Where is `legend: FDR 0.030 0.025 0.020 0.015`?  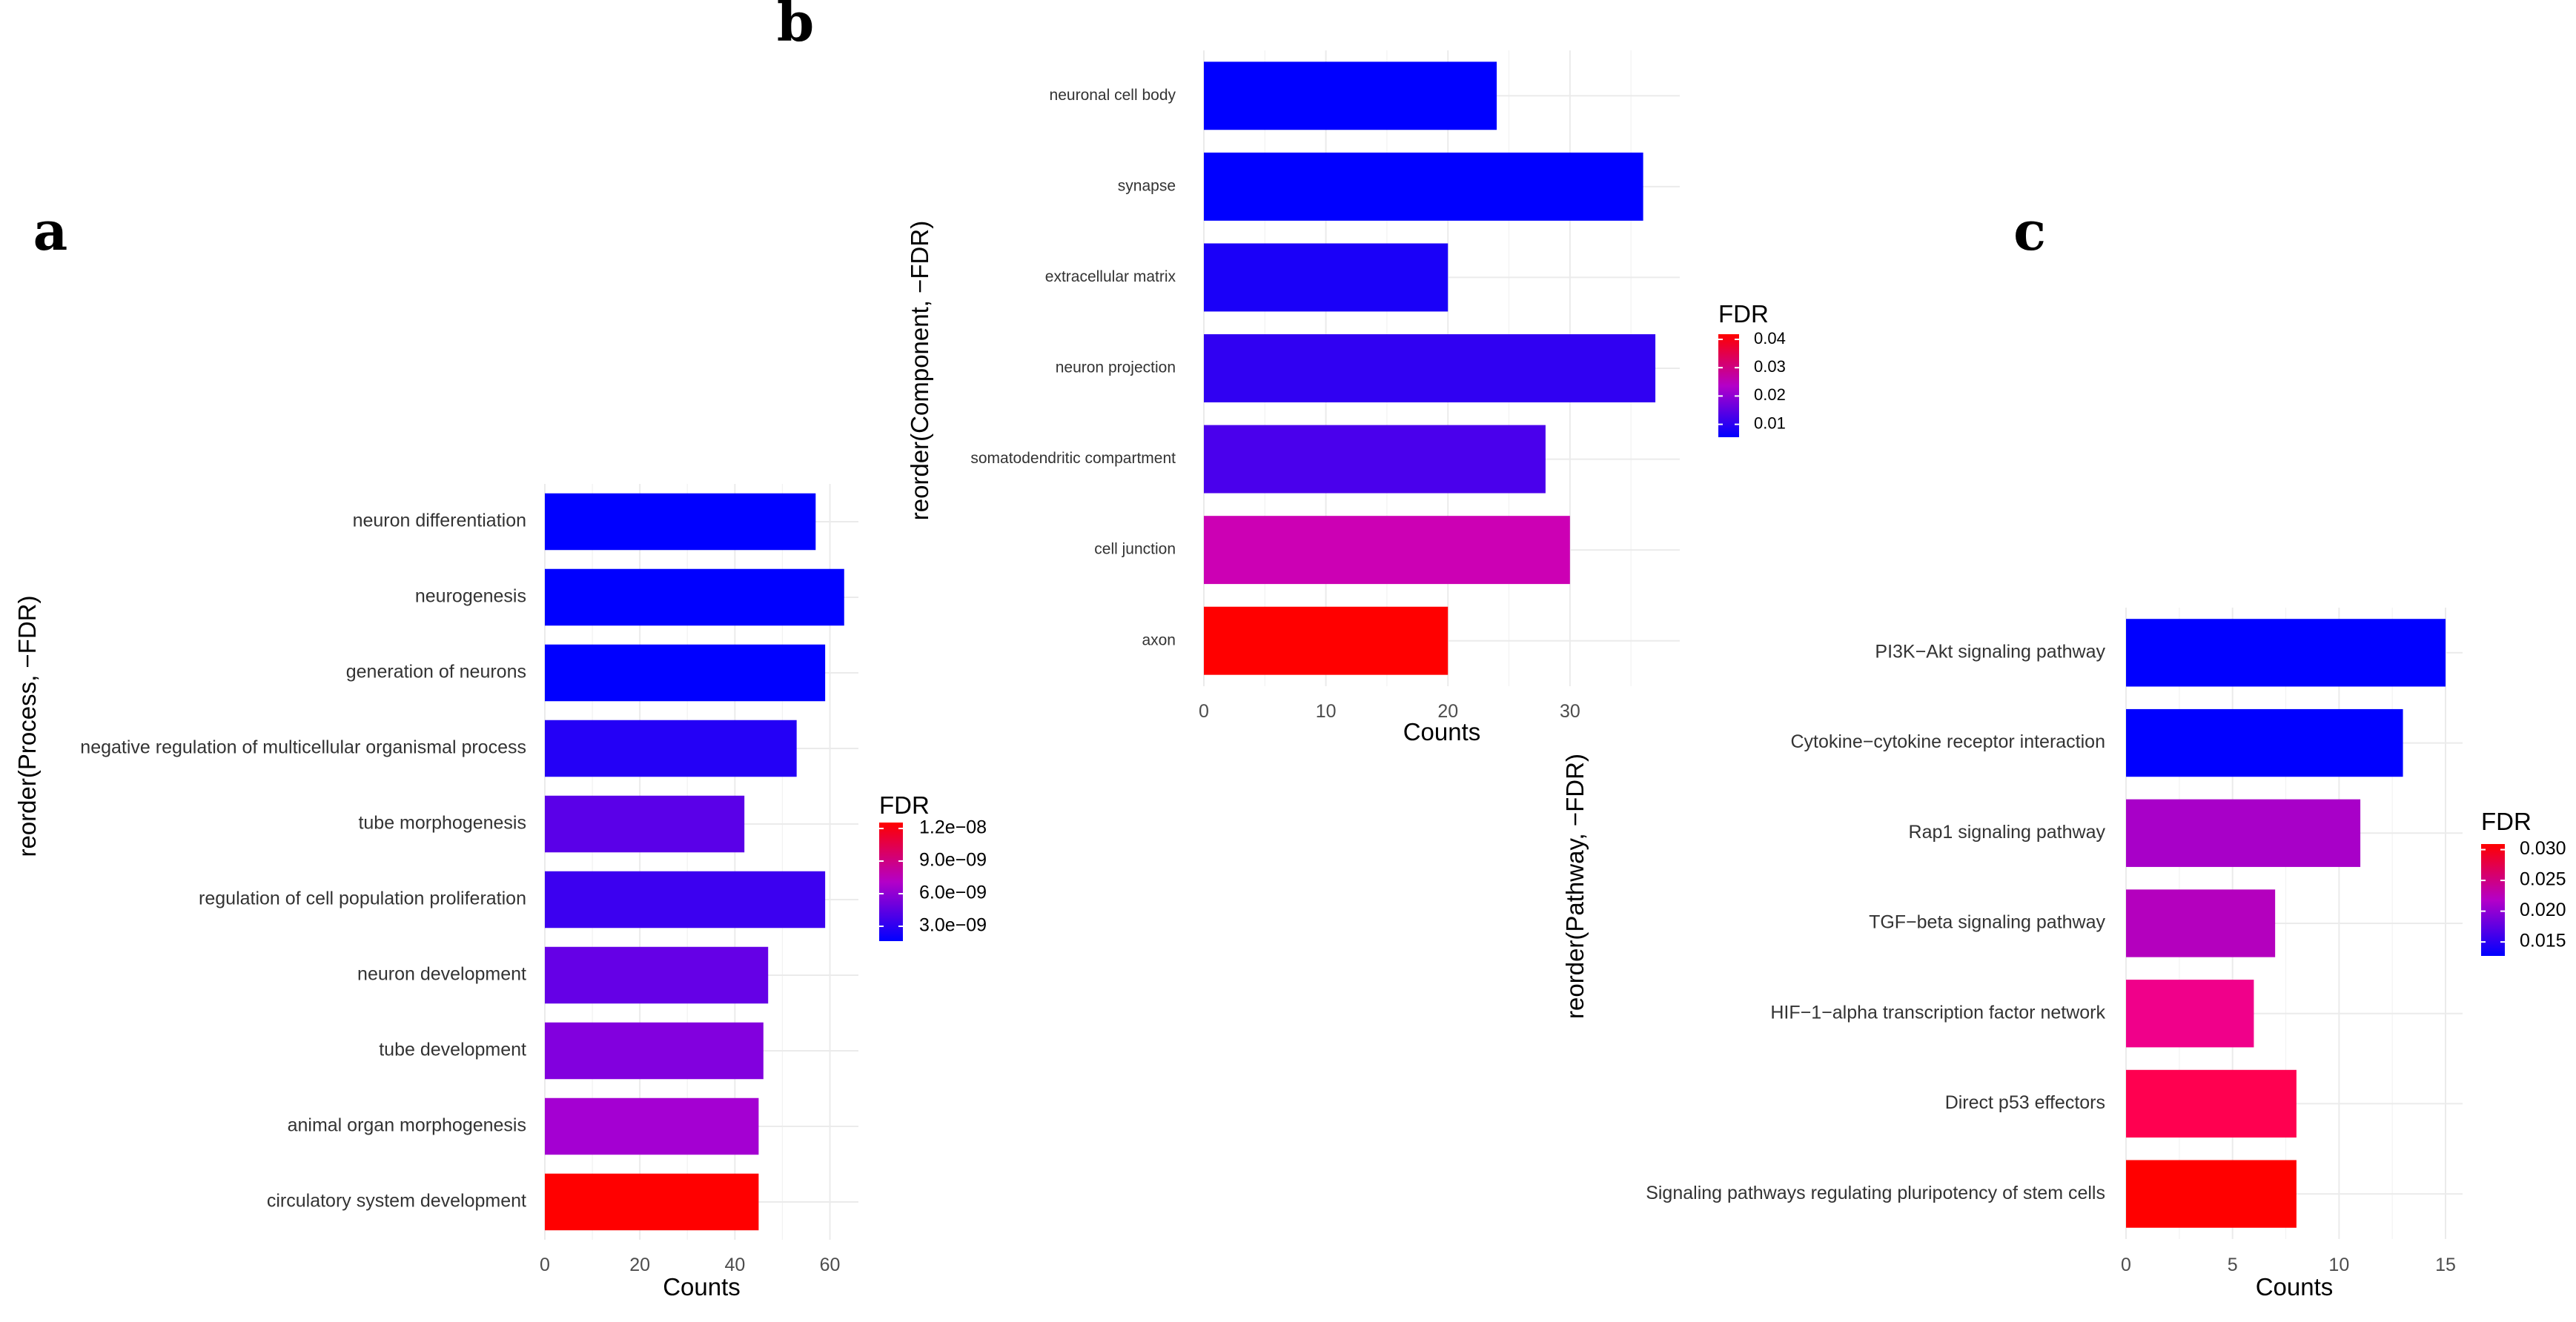 legend: FDR 0.030 0.025 0.020 0.015 is located at coordinates (2523, 882).